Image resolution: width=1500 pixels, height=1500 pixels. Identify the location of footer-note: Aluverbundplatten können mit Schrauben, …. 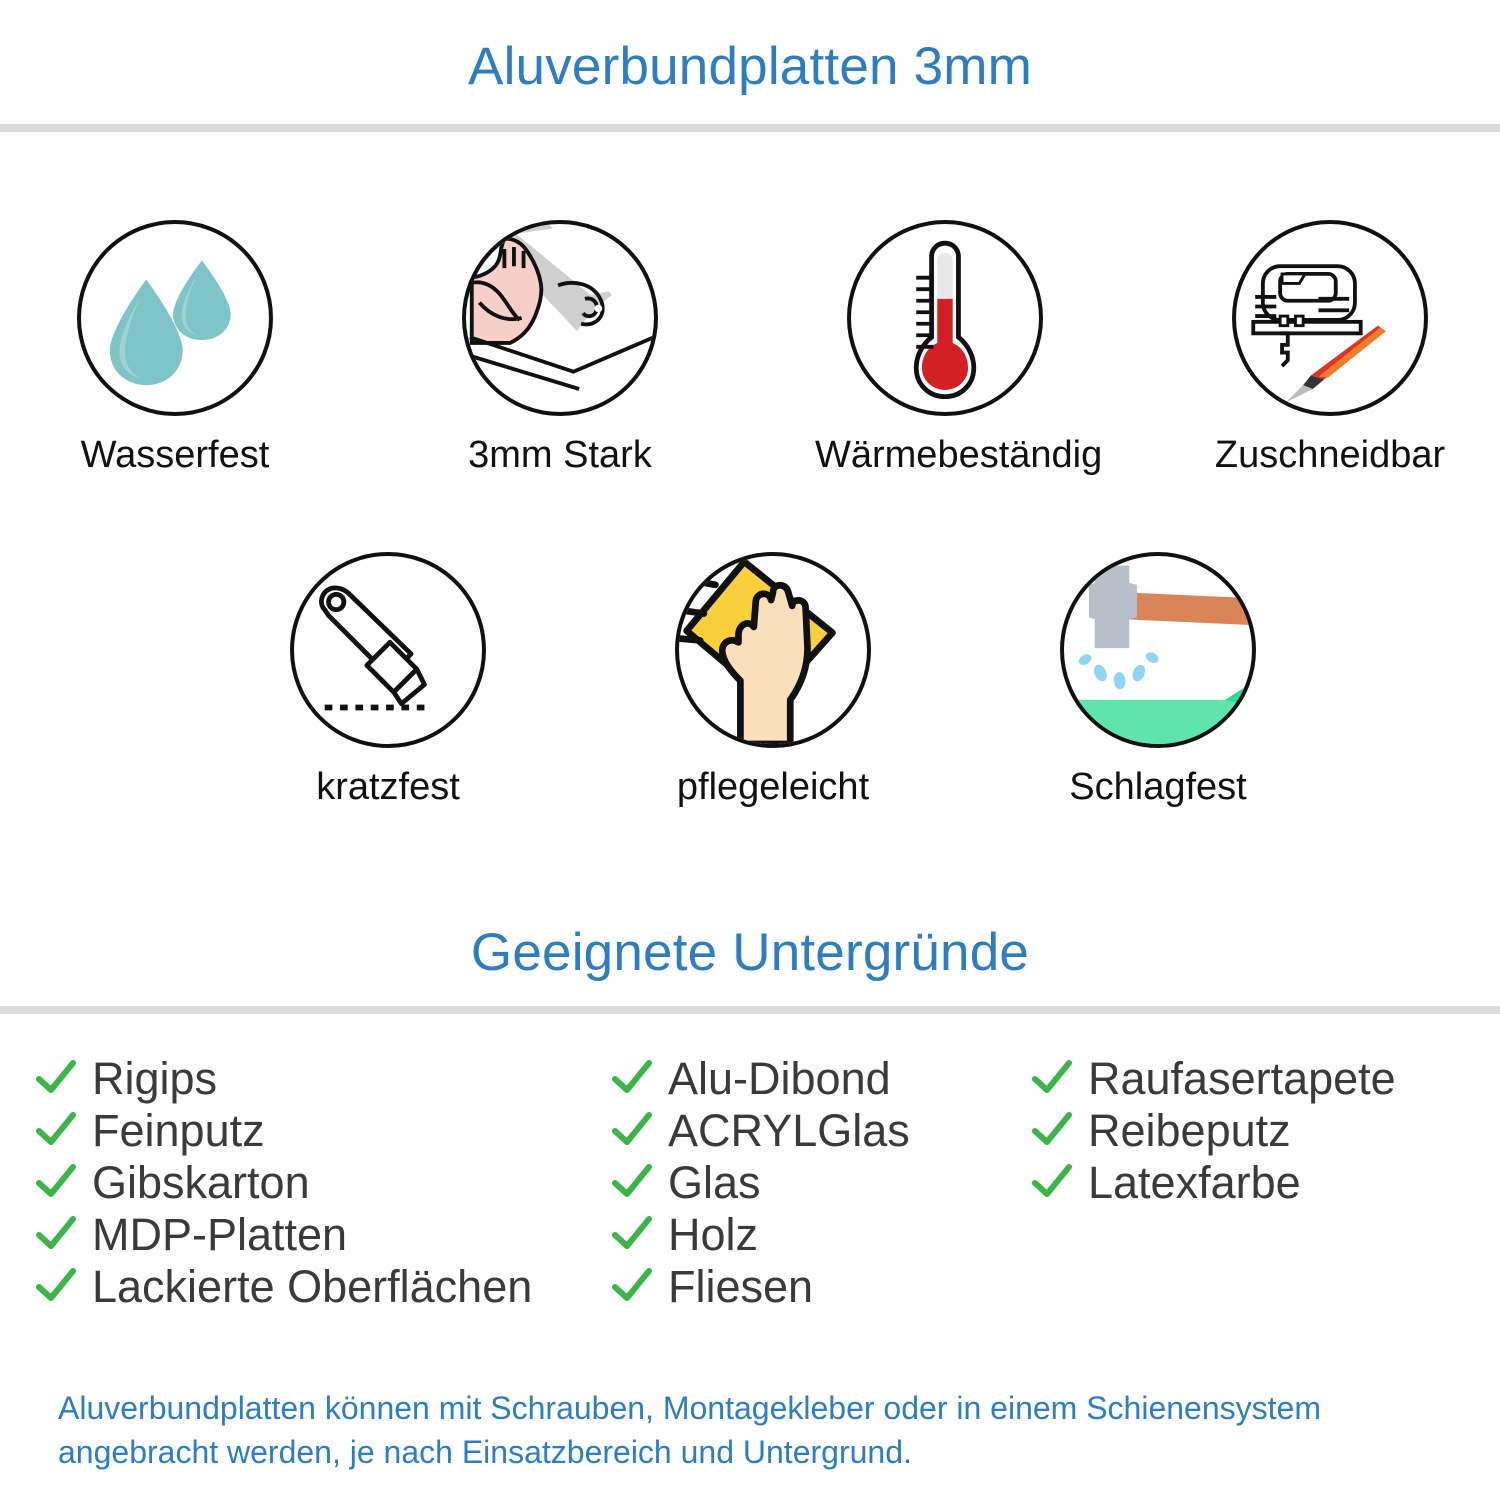
(689, 1430).